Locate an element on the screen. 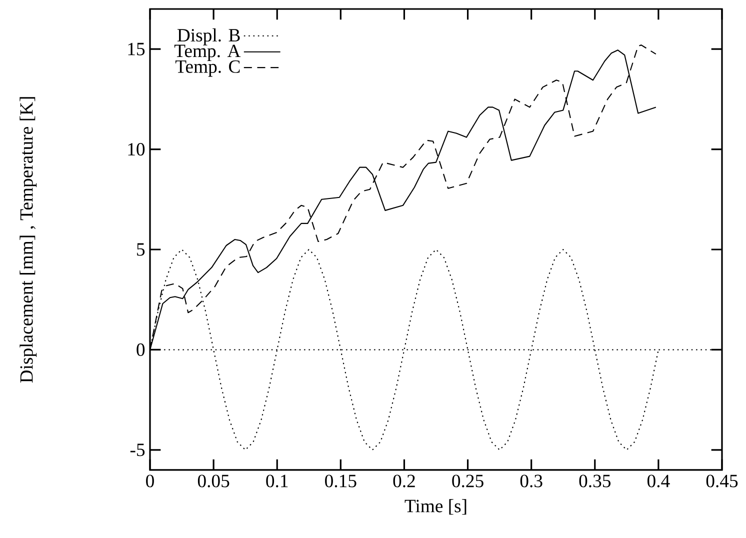  y-tick-label: 15 is located at coordinates (136, 49).